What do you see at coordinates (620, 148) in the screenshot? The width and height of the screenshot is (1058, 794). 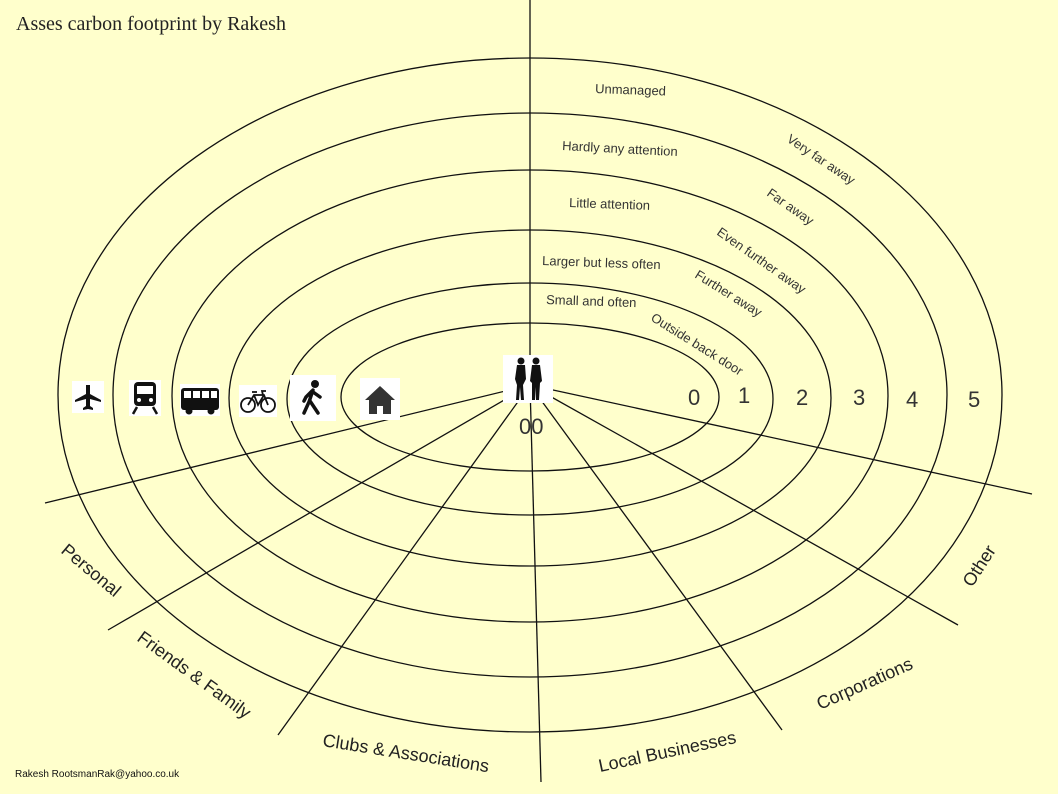 I see `attention-label: Hardly any attention` at bounding box center [620, 148].